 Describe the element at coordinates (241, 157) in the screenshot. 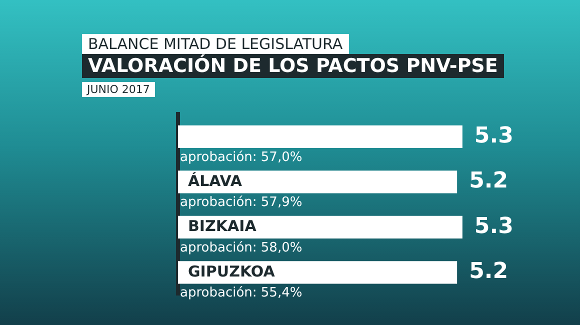

I see `annotation: aprobación: 57,0%` at that location.